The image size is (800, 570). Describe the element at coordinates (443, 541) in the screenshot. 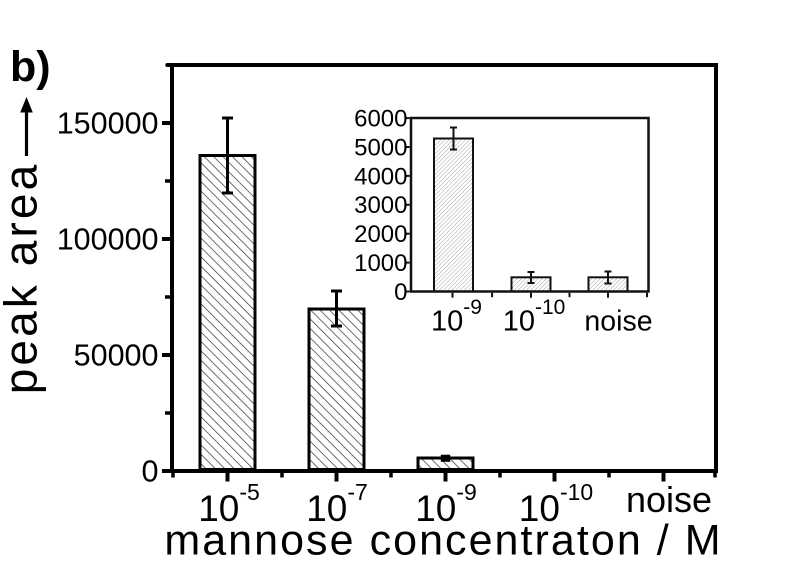

I see `svg-text: mannose concentraton / M` at that location.